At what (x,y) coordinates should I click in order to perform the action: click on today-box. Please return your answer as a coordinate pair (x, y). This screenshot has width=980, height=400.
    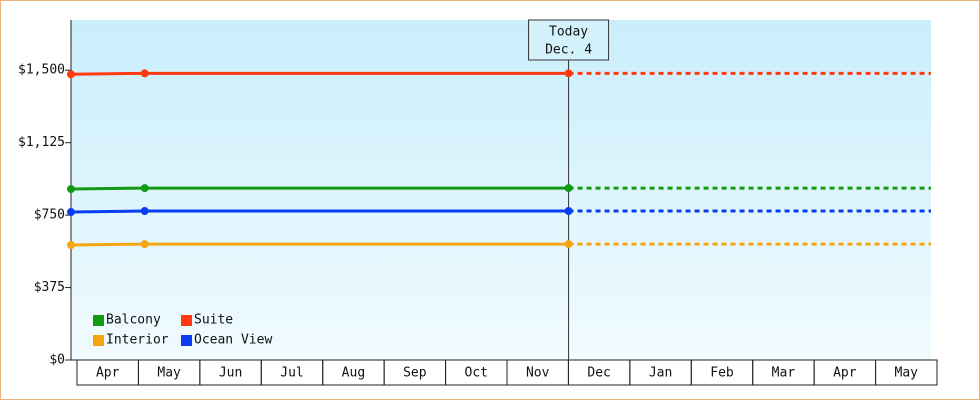
    Looking at the image, I should click on (569, 40).